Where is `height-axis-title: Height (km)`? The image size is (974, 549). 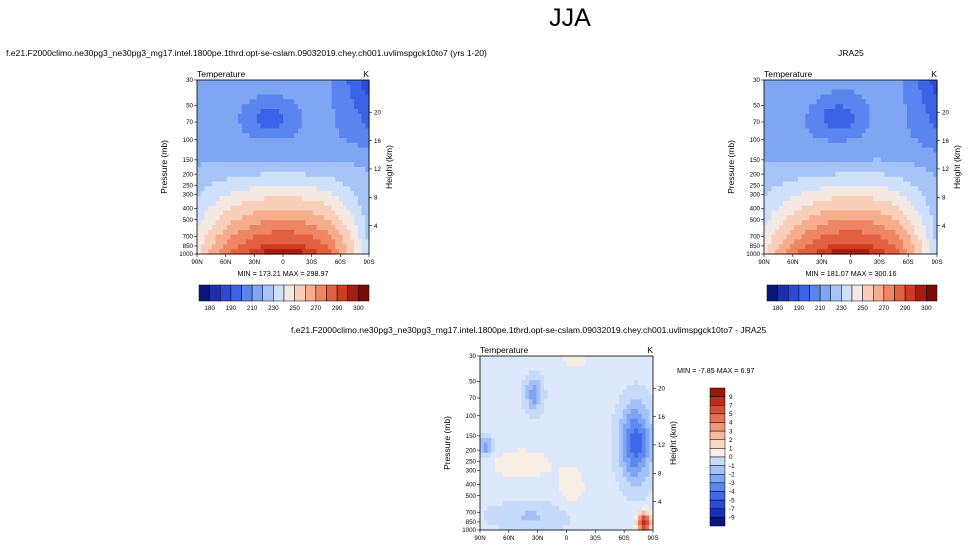
height-axis-title: Height (km) is located at coordinates (389, 167).